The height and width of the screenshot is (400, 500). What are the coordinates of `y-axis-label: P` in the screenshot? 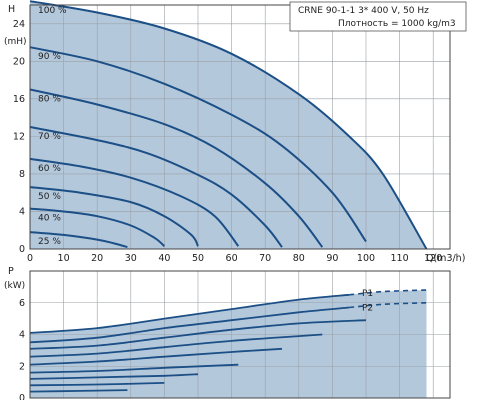 It's located at (11, 271).